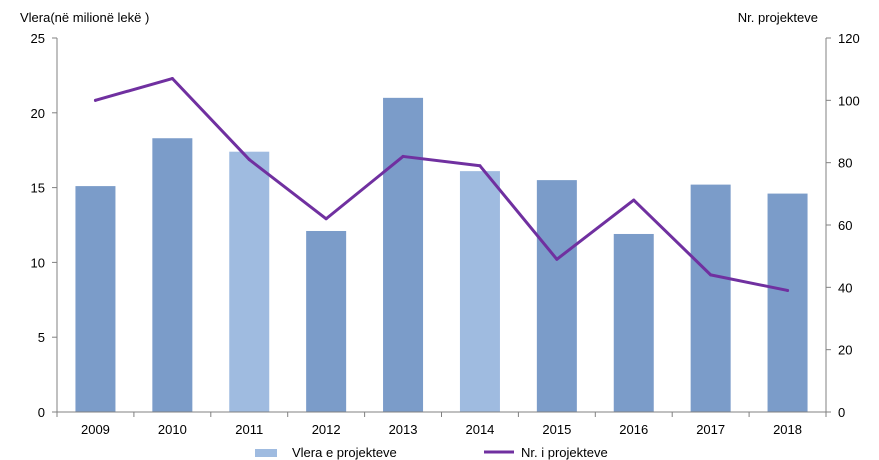 The image size is (879, 460). Describe the element at coordinates (845, 225) in the screenshot. I see `right-tick-label: 60` at that location.